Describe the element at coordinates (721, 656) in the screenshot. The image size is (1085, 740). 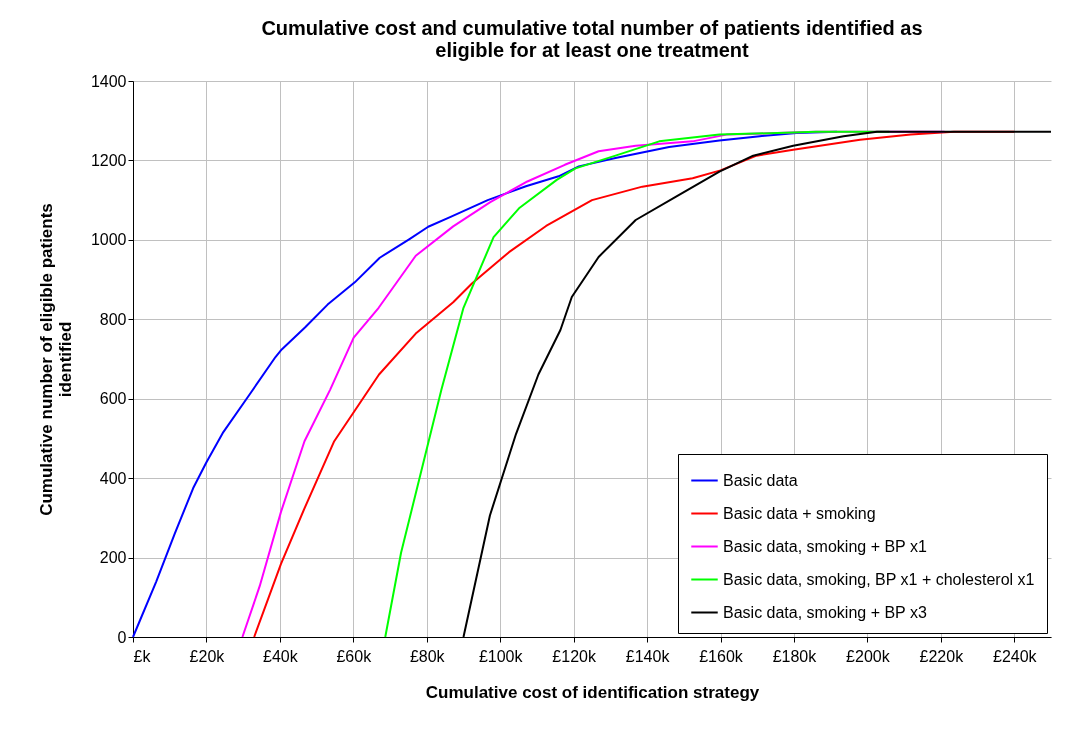
I see `x-tick-label: £160k` at that location.